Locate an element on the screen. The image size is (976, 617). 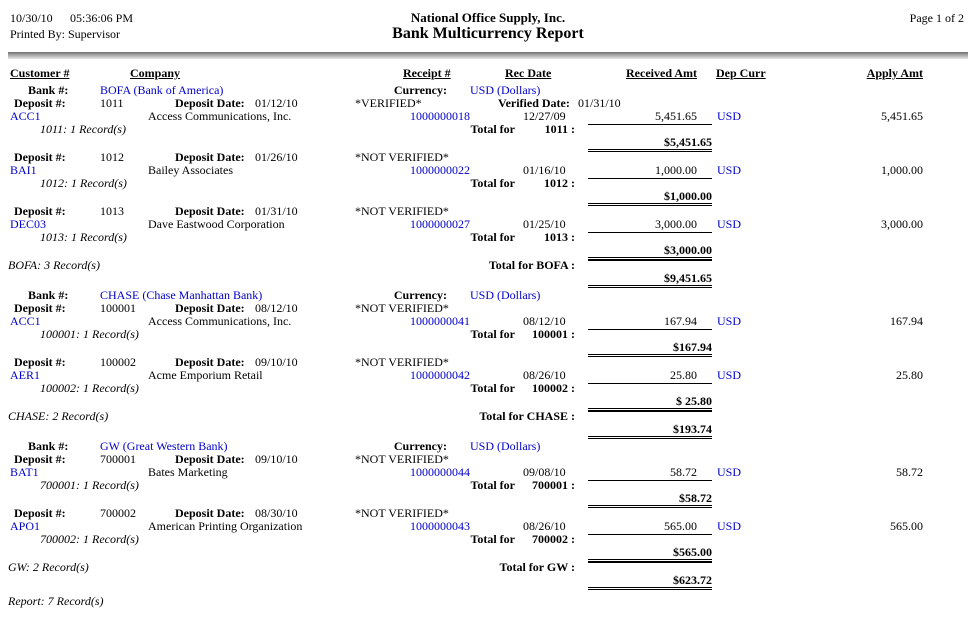
receipt-link: 1000000041 is located at coordinates (440, 321).